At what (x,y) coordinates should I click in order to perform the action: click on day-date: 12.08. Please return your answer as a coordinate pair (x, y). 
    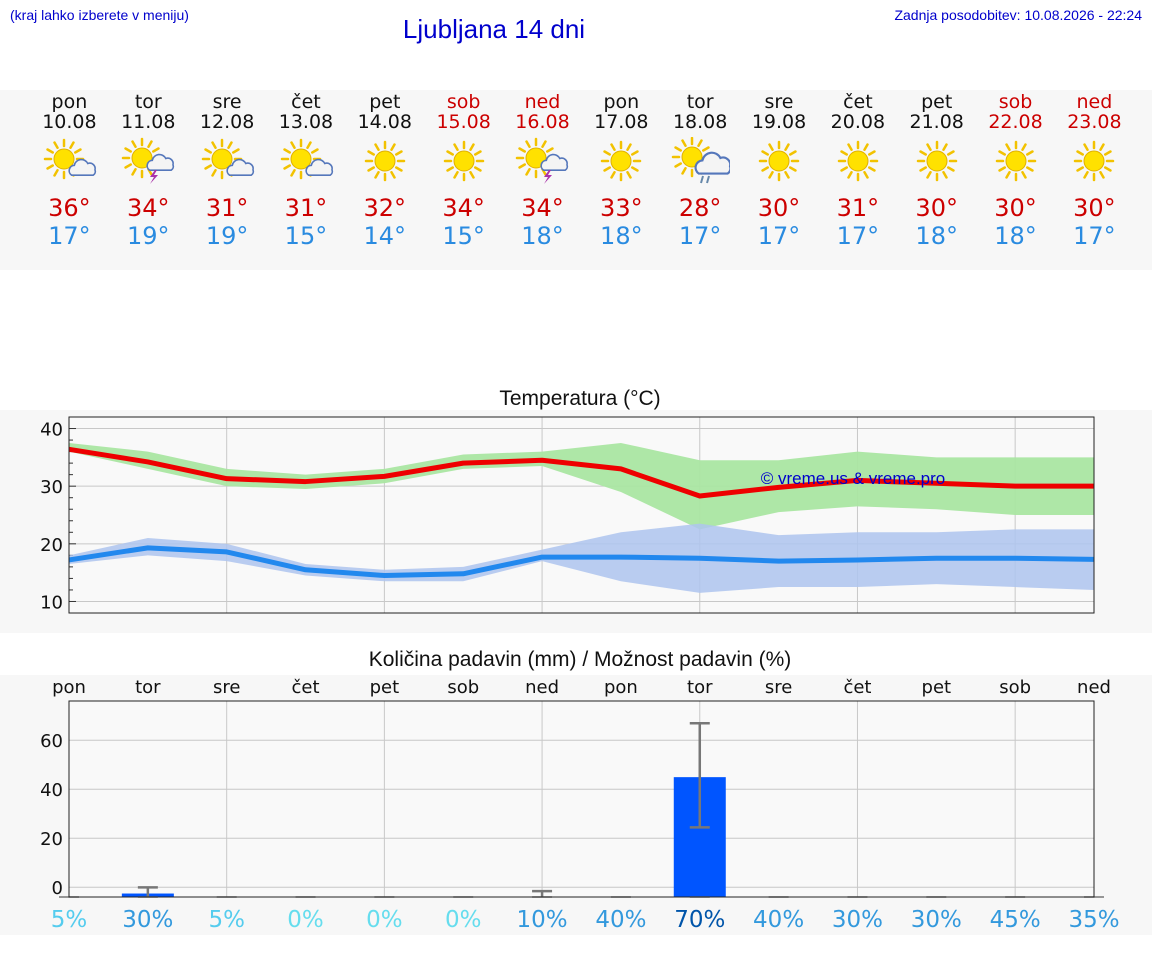
    Looking at the image, I should click on (227, 122).